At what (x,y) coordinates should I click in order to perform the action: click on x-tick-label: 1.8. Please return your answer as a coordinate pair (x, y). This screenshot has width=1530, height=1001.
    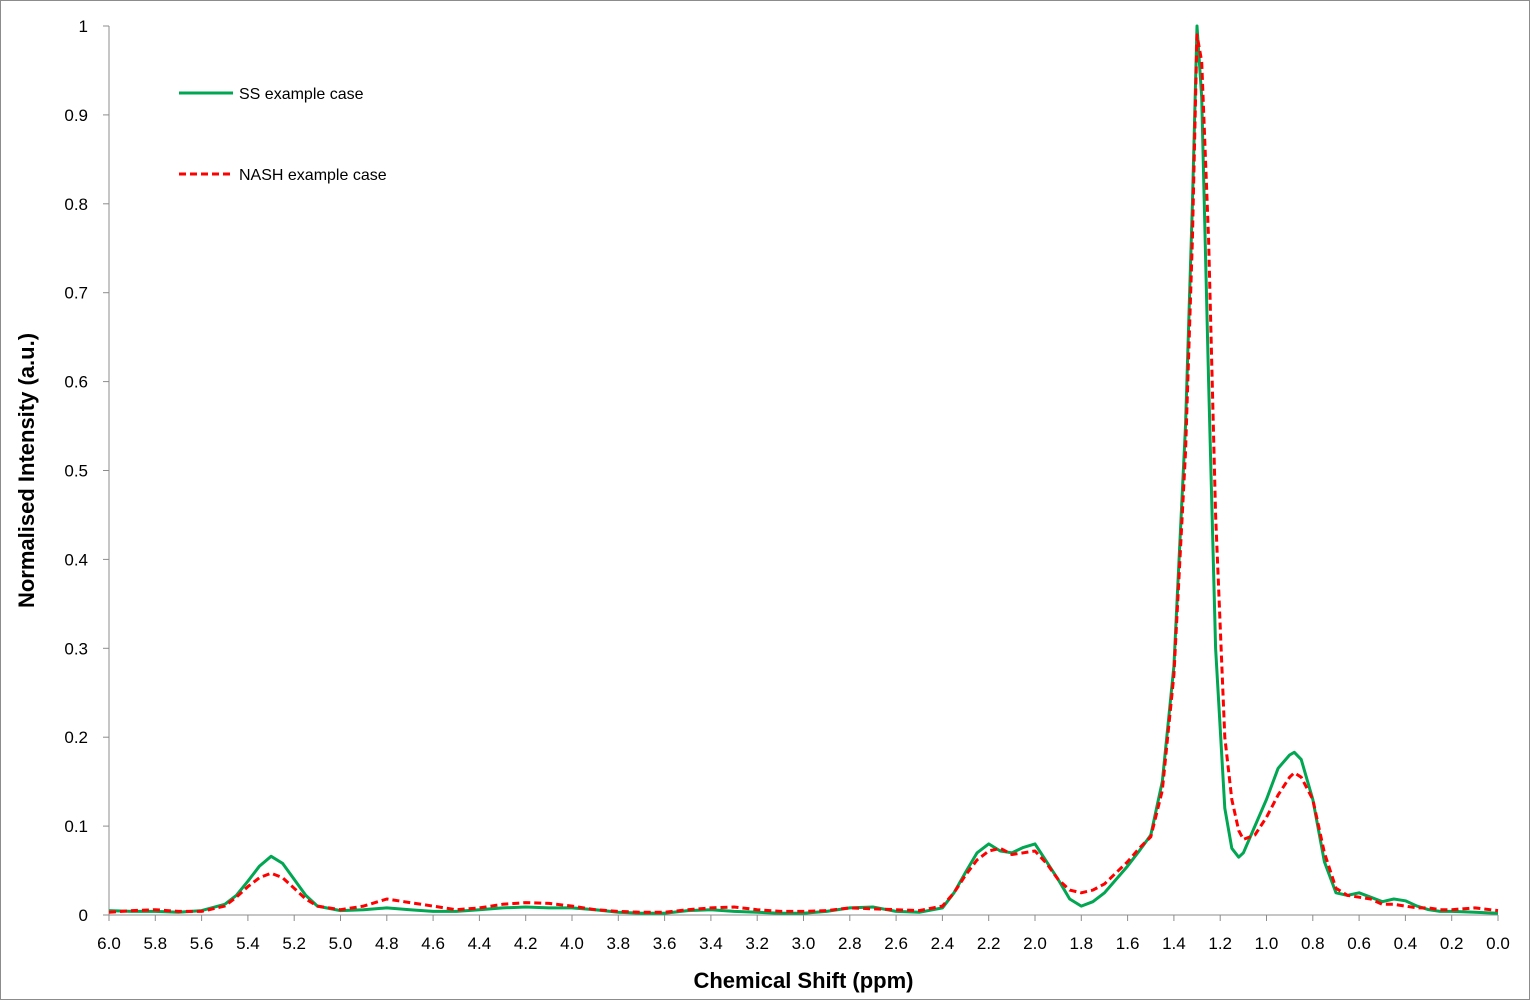
    Looking at the image, I should click on (1081, 943).